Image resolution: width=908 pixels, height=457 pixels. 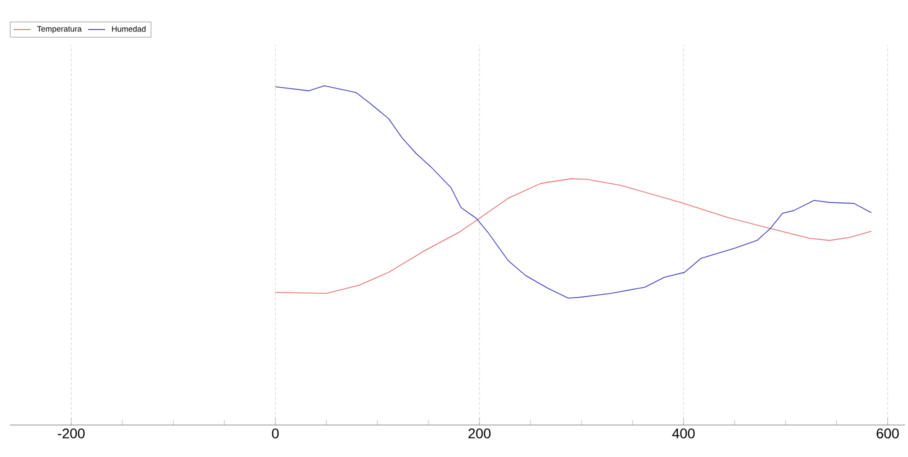 What do you see at coordinates (887, 433) in the screenshot?
I see `x-tick-label: 600` at bounding box center [887, 433].